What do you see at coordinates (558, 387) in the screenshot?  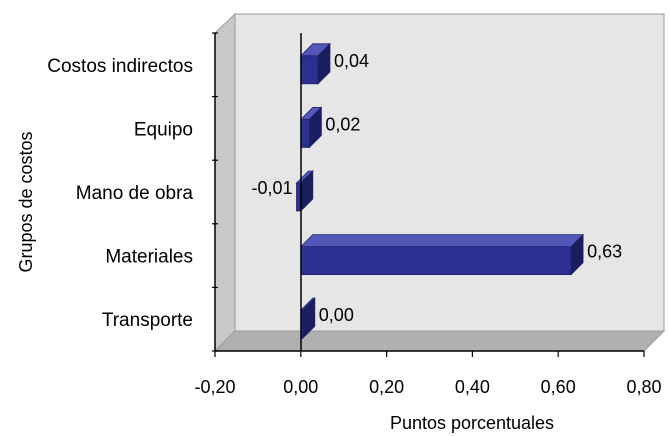 I see `x-tick-label: 0,60` at bounding box center [558, 387].